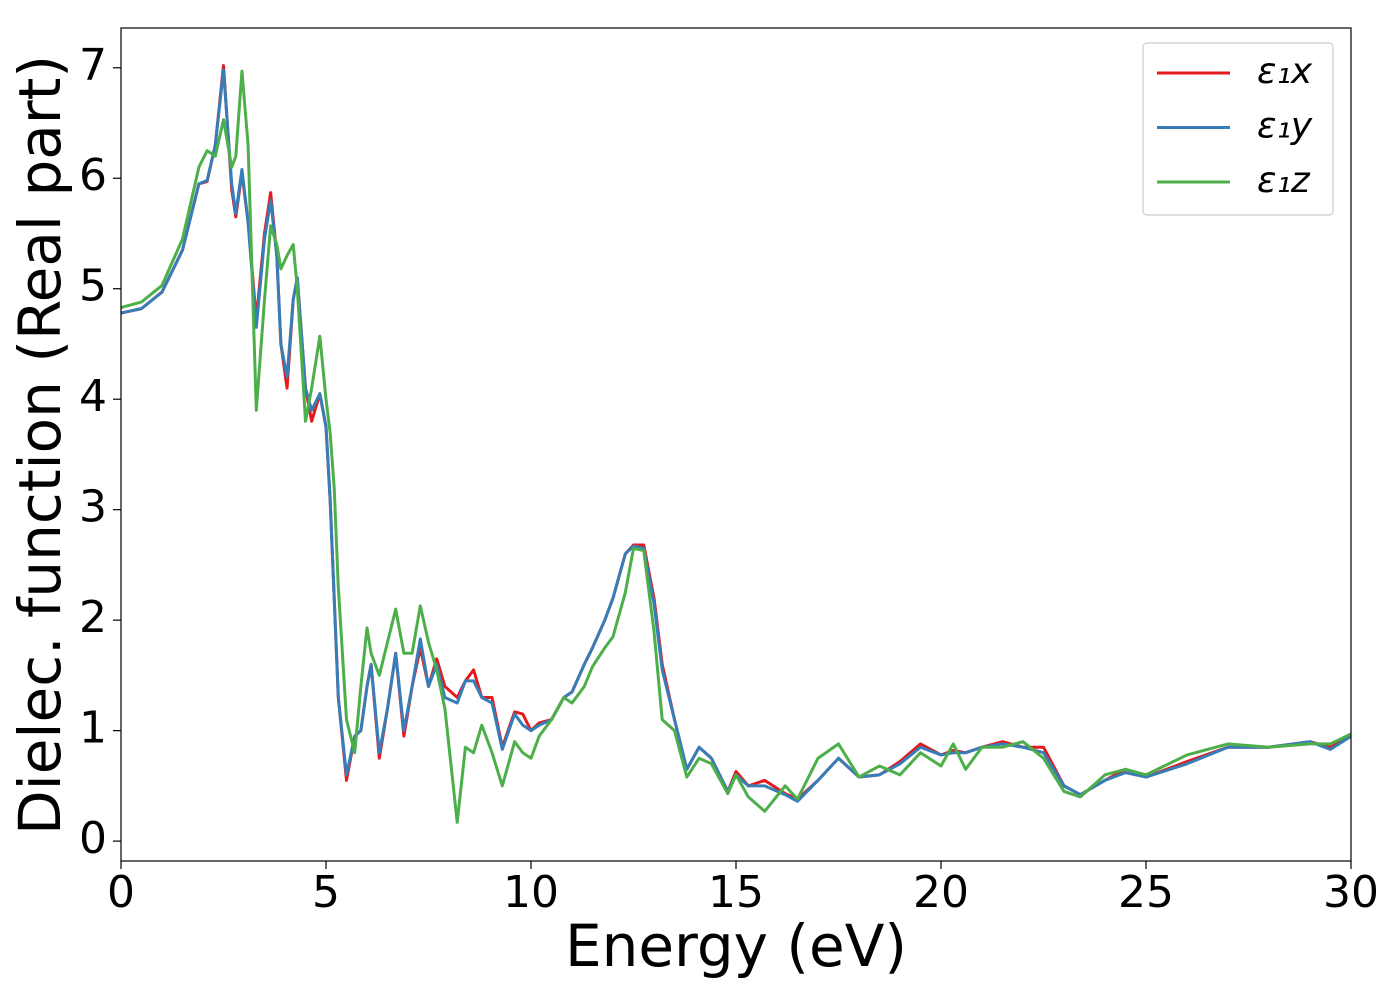 This screenshot has width=1400, height=1000. What do you see at coordinates (40, 445) in the screenshot?
I see `y-axis-label: Dielec. function (Real part)` at bounding box center [40, 445].